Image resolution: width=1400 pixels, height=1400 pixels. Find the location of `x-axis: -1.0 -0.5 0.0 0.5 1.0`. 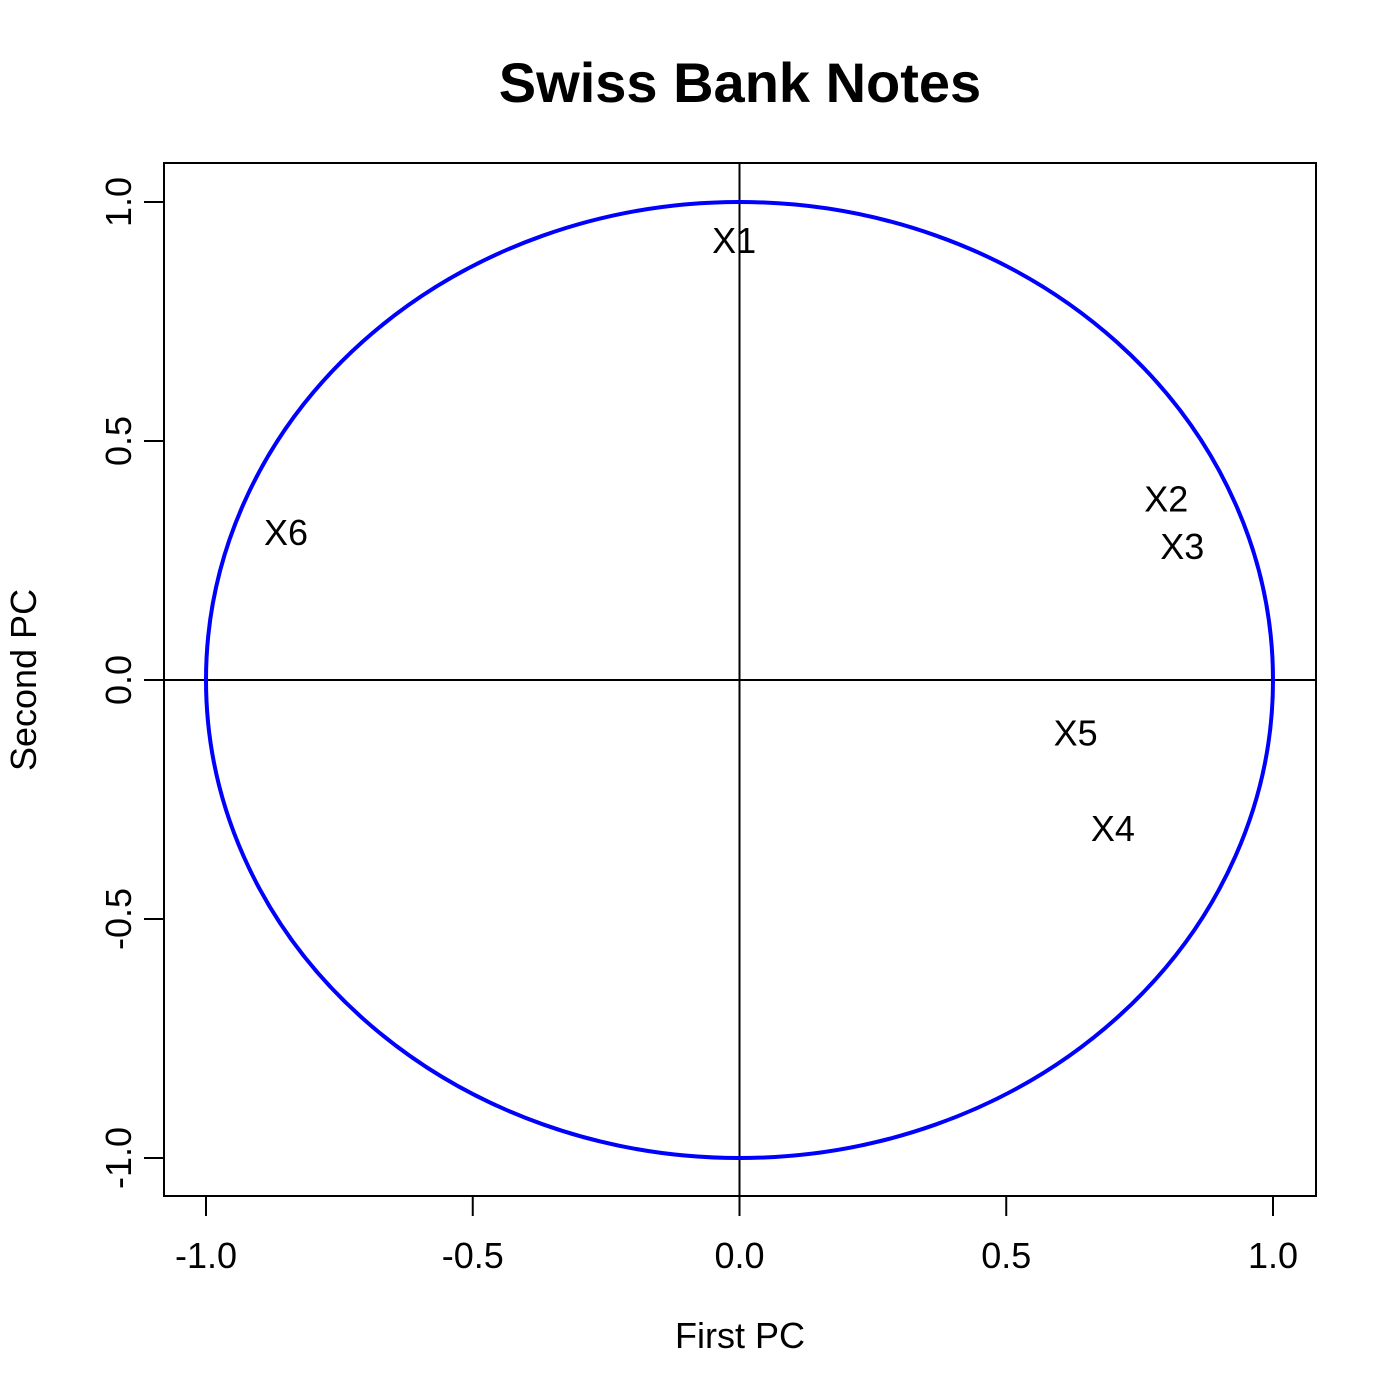

x-axis: -1.0 -0.5 0.0 0.5 1.0 is located at coordinates (736, 1235).